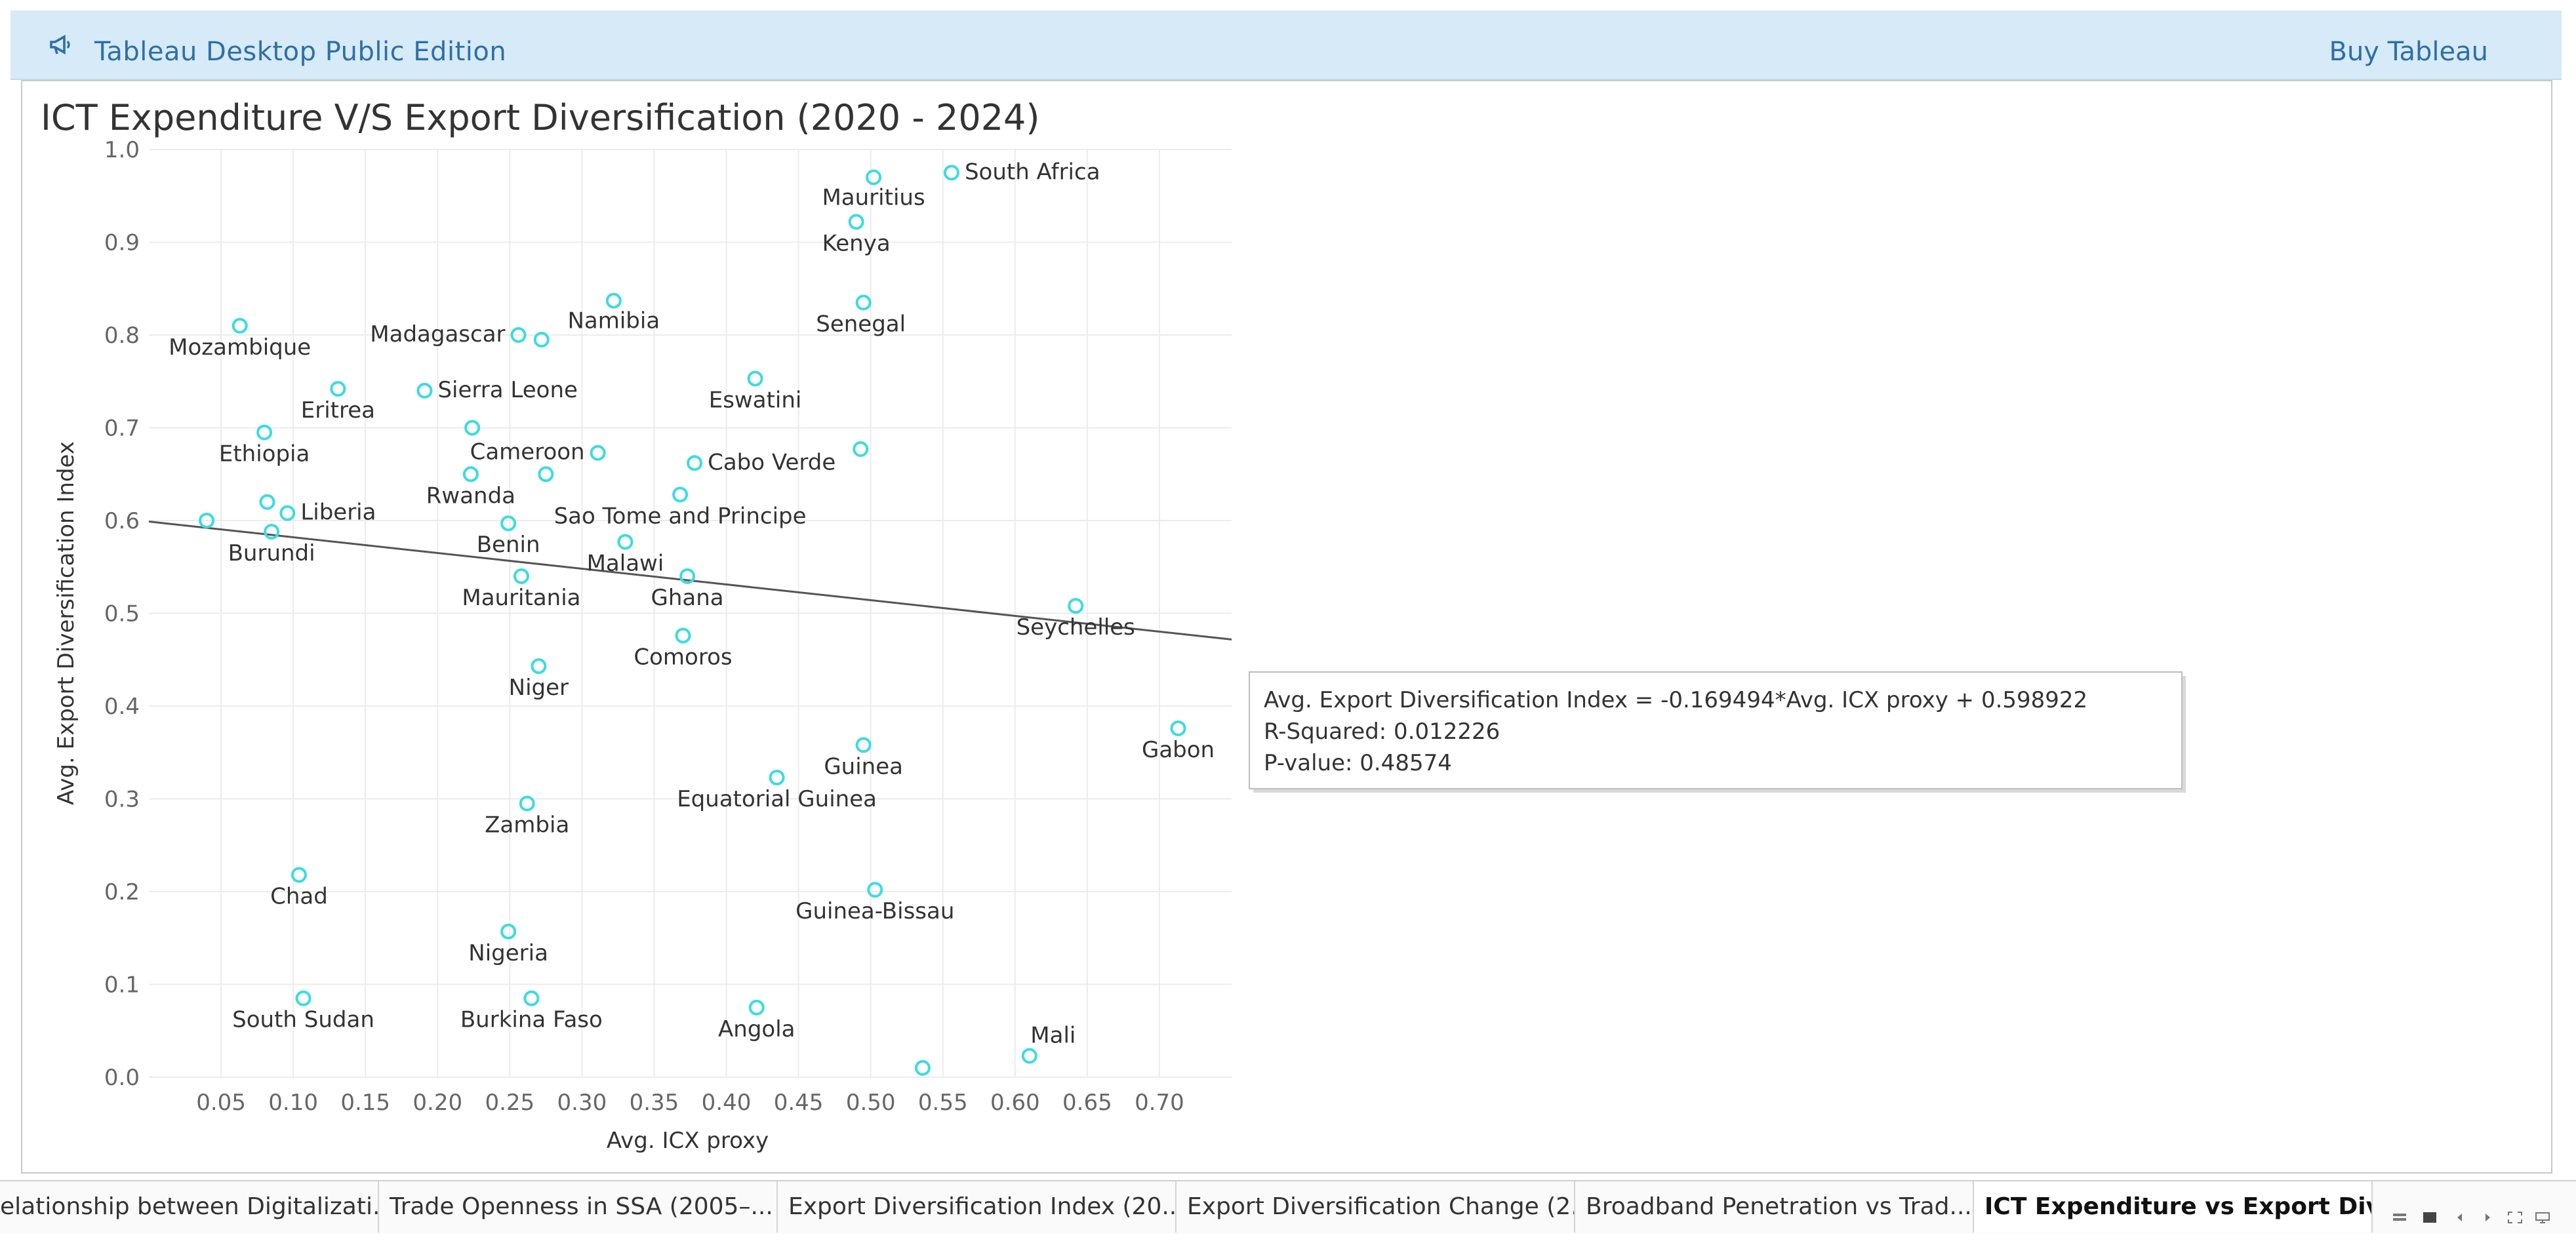 The width and height of the screenshot is (2576, 1245). Describe the element at coordinates (1382, 732) in the screenshot. I see `tooltip-r-squared: R-Squared: 0.012226` at that location.